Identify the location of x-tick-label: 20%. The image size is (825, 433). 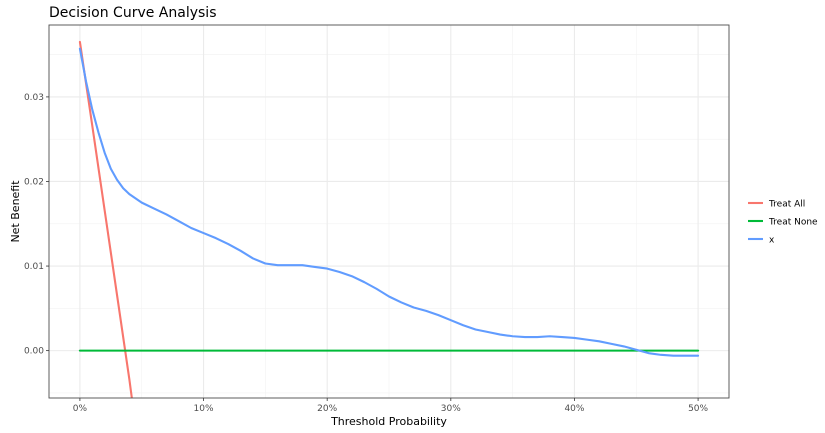
(327, 409).